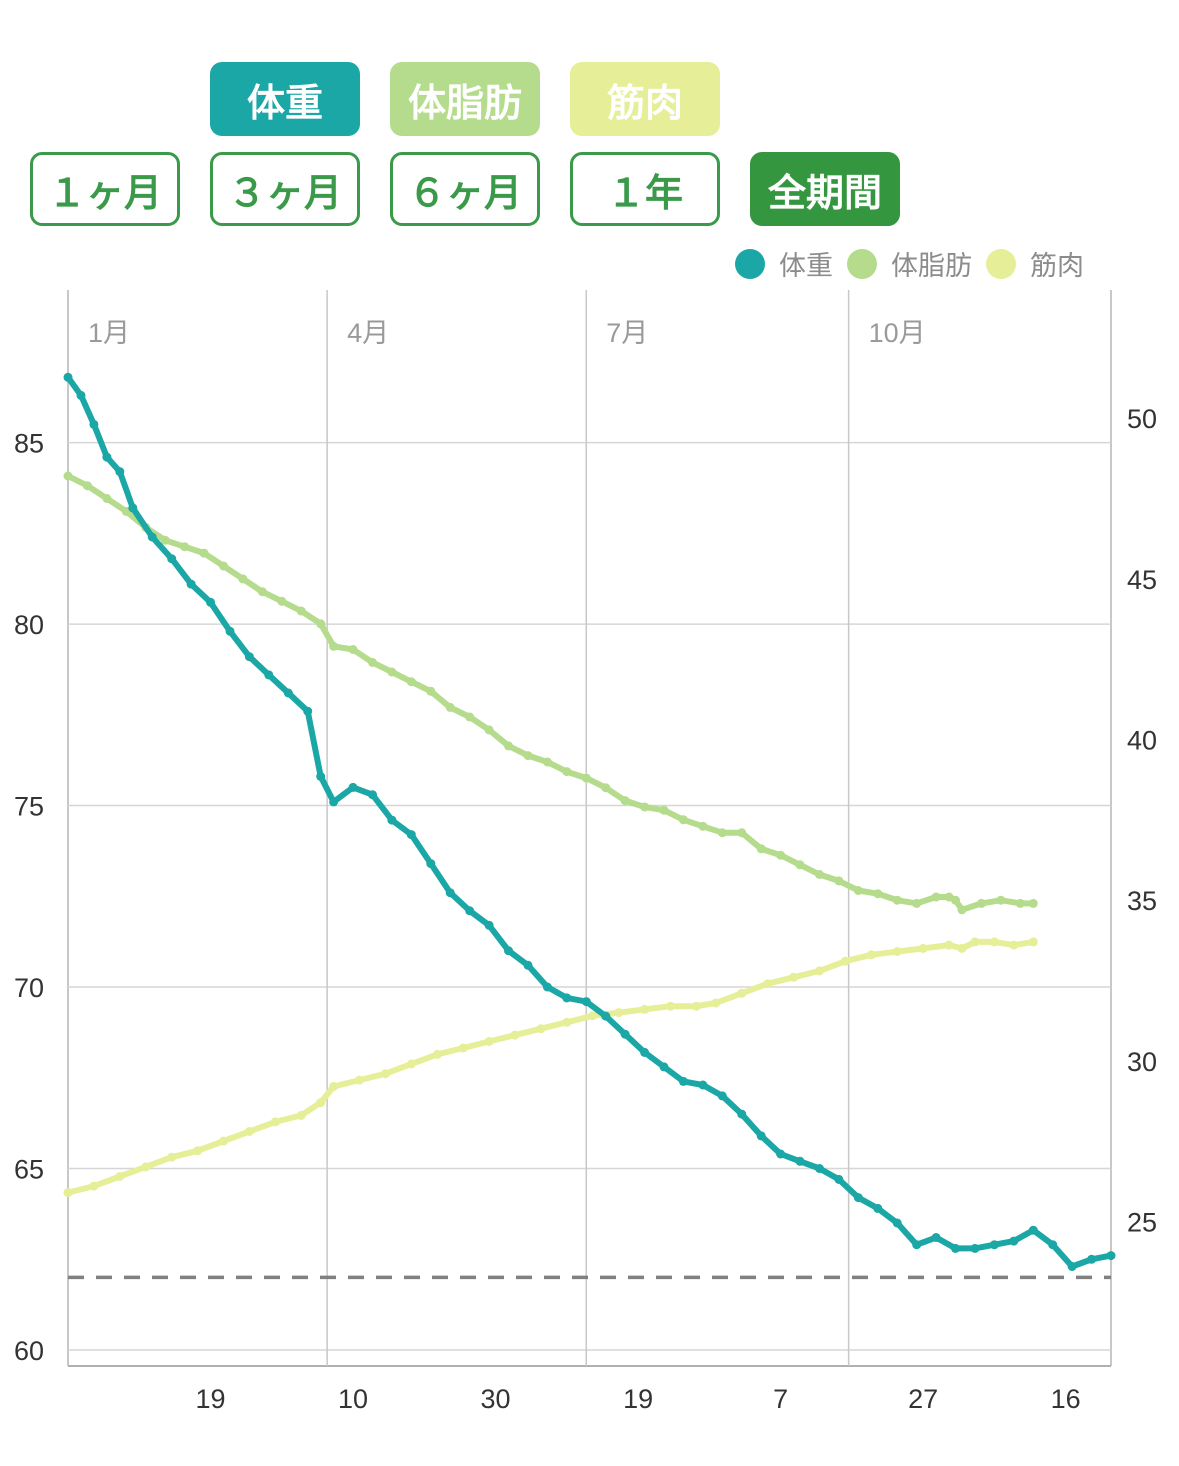  I want to click on period-button-1-year: １年, so click(645, 189).